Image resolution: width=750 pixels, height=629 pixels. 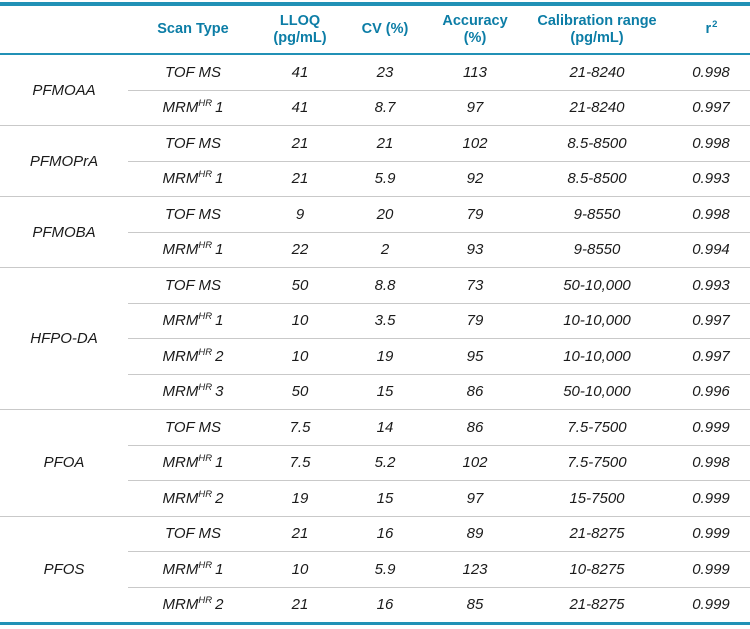 I want to click on cv-cell: 19, so click(x=385, y=356).